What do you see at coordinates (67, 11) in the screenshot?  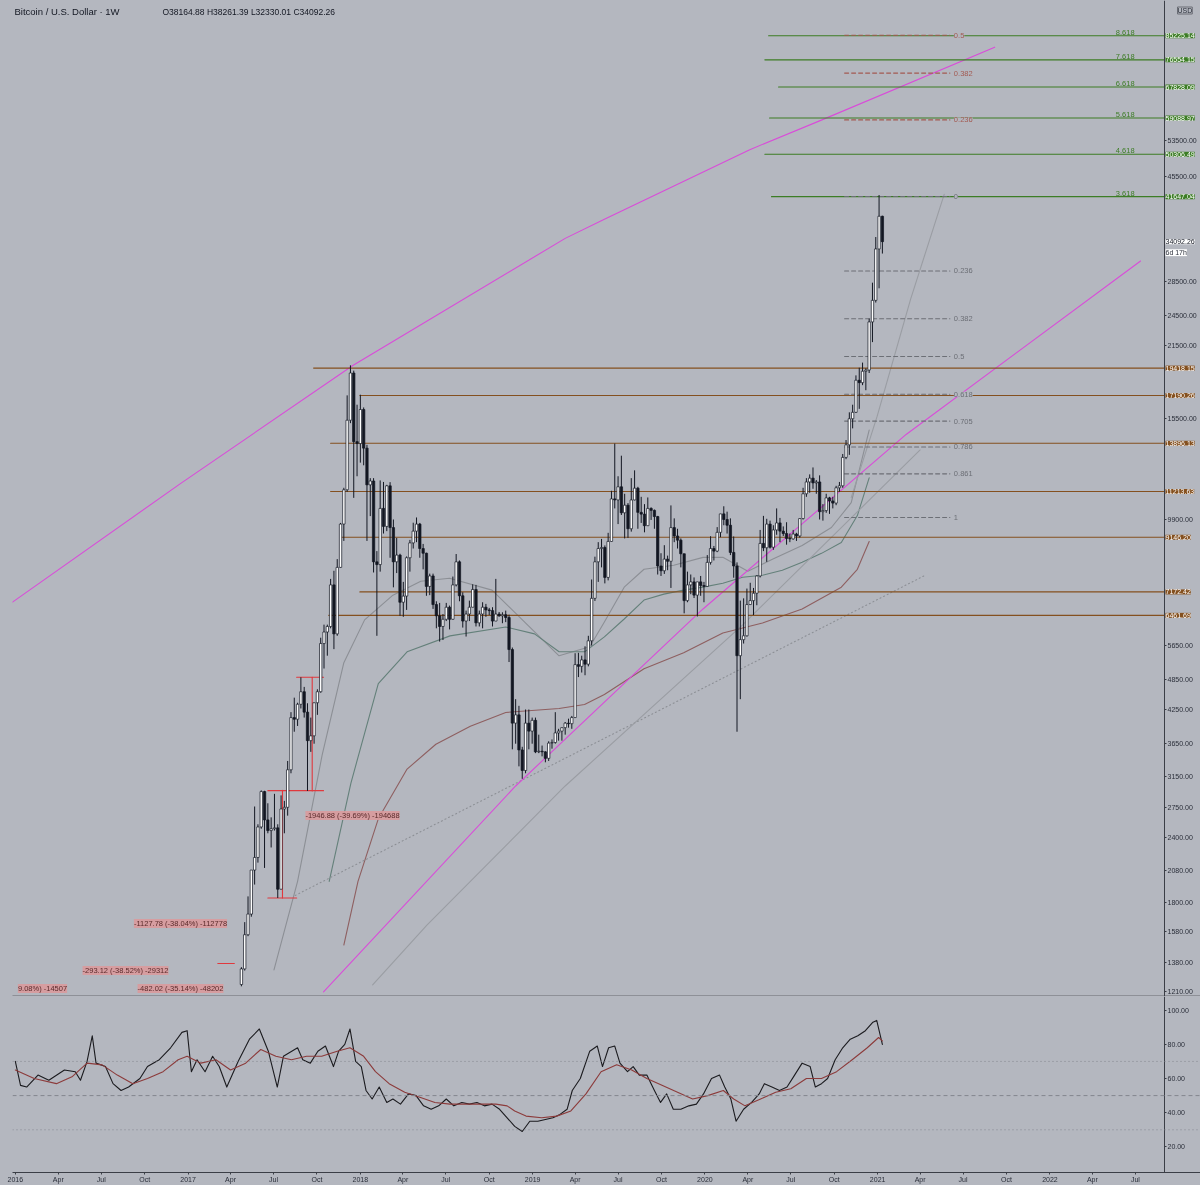 I see `text: Bitcoin / U.S. Dollar · 1W` at bounding box center [67, 11].